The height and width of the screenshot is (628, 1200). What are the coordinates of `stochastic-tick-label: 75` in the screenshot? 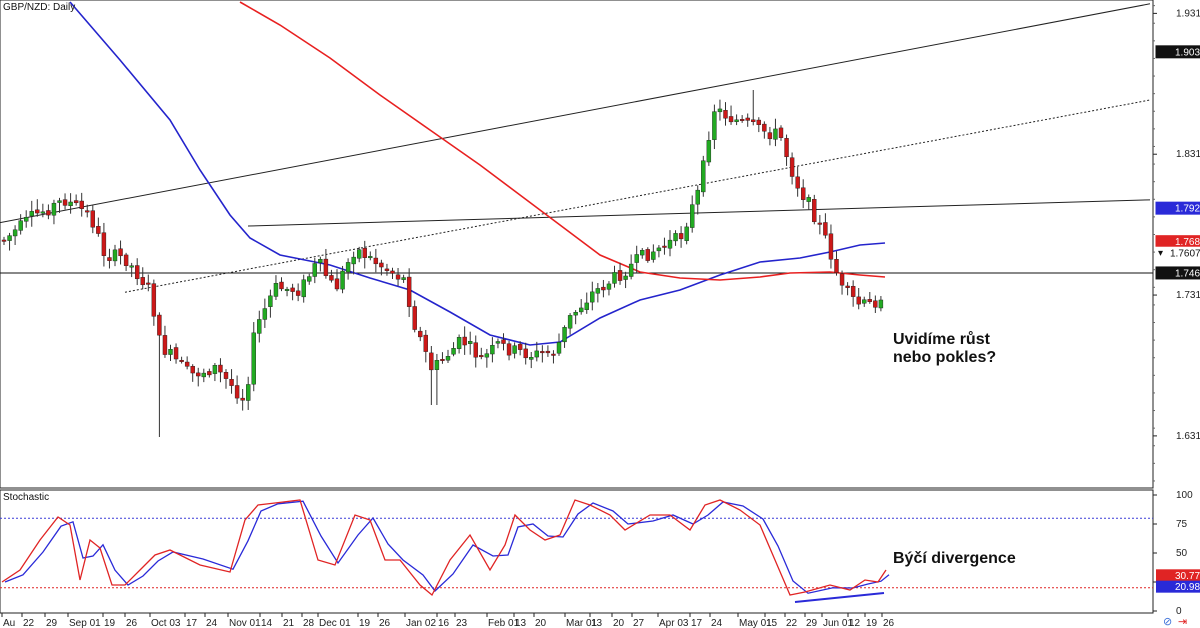 It's located at (1182, 524).